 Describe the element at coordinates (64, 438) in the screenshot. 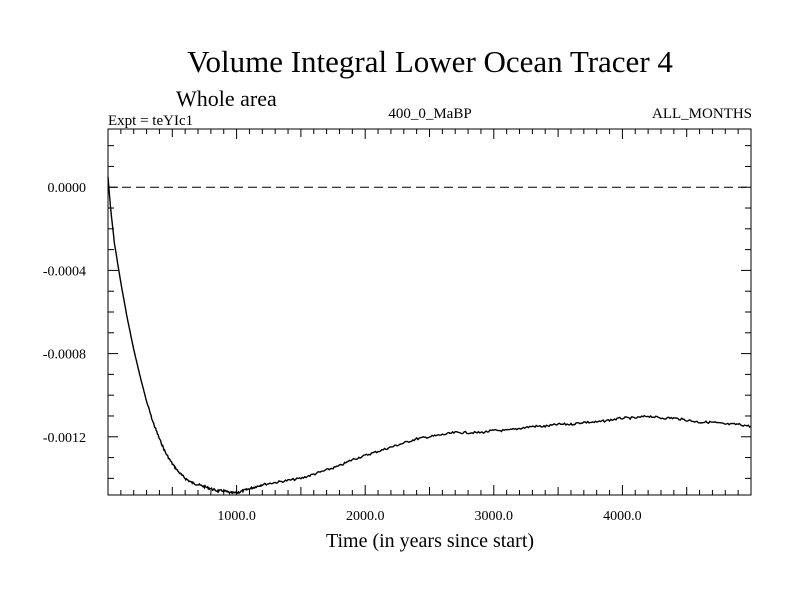

I see `y-tick-label: -0.0012` at that location.